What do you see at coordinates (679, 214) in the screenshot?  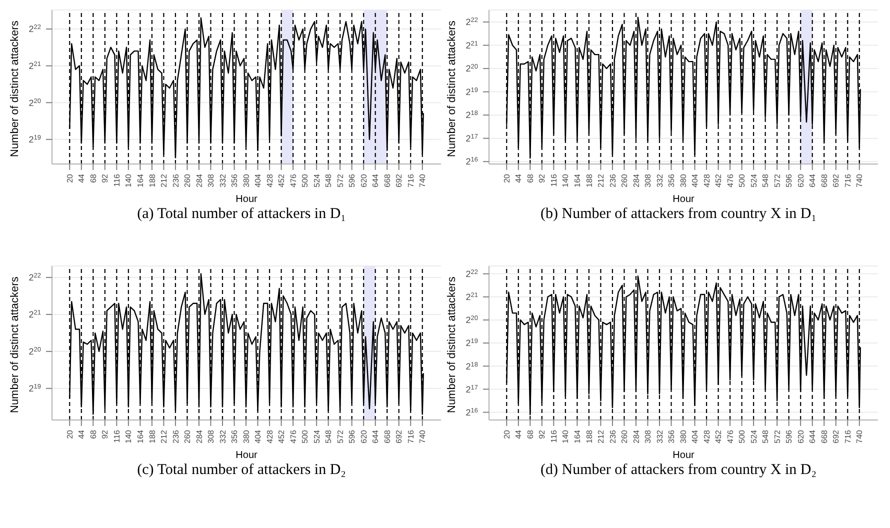 I see `text: (b) Number of attackers from country X in D₁` at bounding box center [679, 214].